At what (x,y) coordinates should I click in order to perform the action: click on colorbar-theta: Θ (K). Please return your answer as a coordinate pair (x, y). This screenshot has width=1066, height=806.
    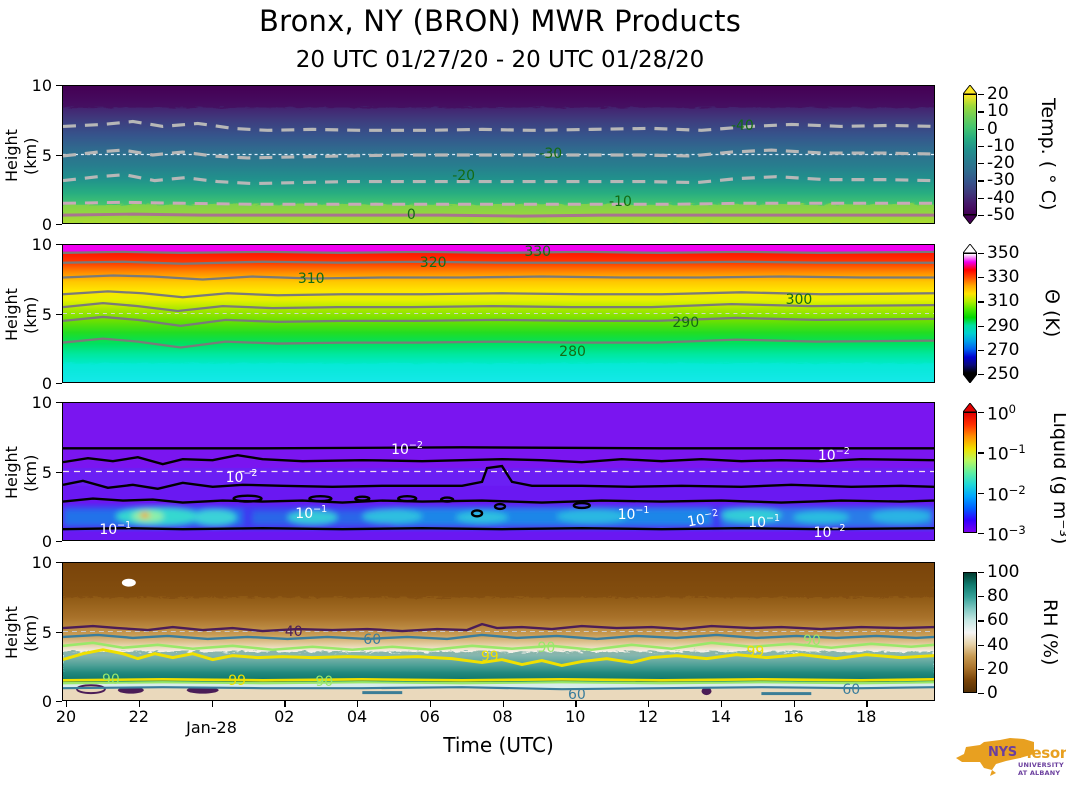
    Looking at the image, I should click on (1013, 313).